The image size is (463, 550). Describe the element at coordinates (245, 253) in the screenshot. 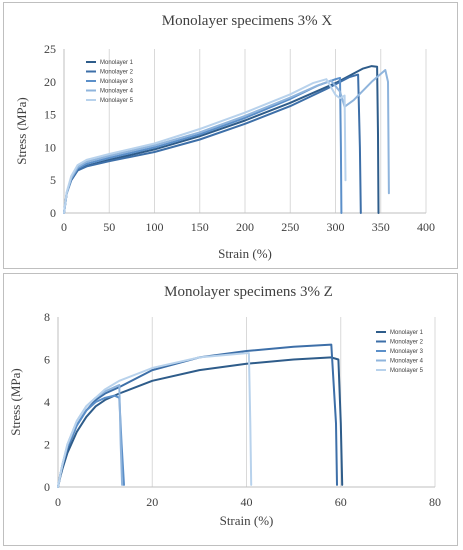

I see `x-axis-label-x: Strain (%)` at that location.